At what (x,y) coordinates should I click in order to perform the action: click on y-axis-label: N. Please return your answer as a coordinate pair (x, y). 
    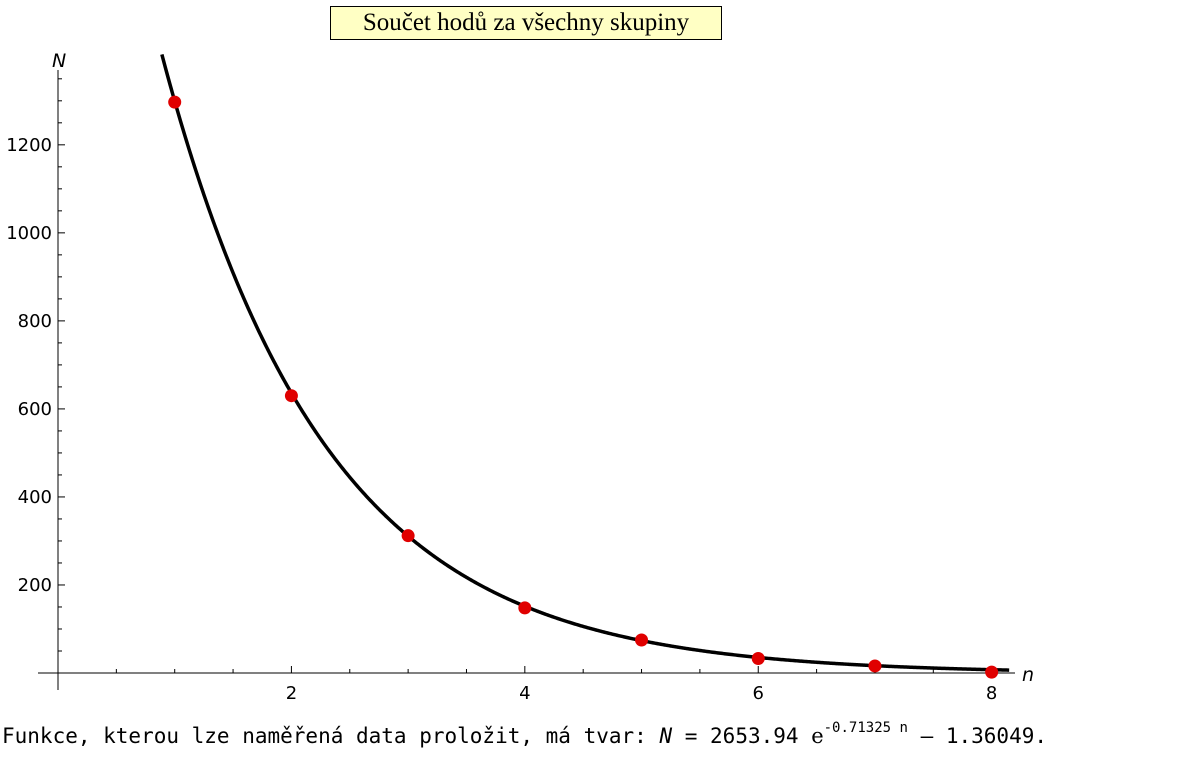
    Looking at the image, I should click on (59, 61).